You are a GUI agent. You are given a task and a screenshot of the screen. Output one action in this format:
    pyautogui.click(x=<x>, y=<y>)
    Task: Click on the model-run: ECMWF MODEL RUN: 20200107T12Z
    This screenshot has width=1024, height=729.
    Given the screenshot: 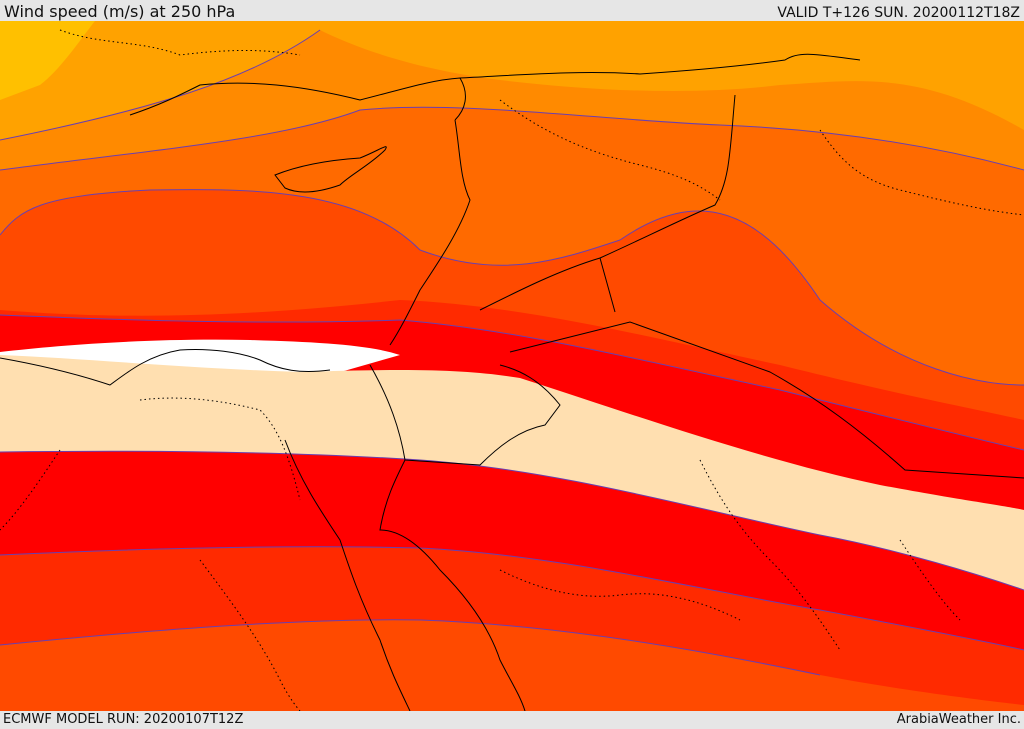 What is the action you would take?
    pyautogui.click(x=123, y=719)
    